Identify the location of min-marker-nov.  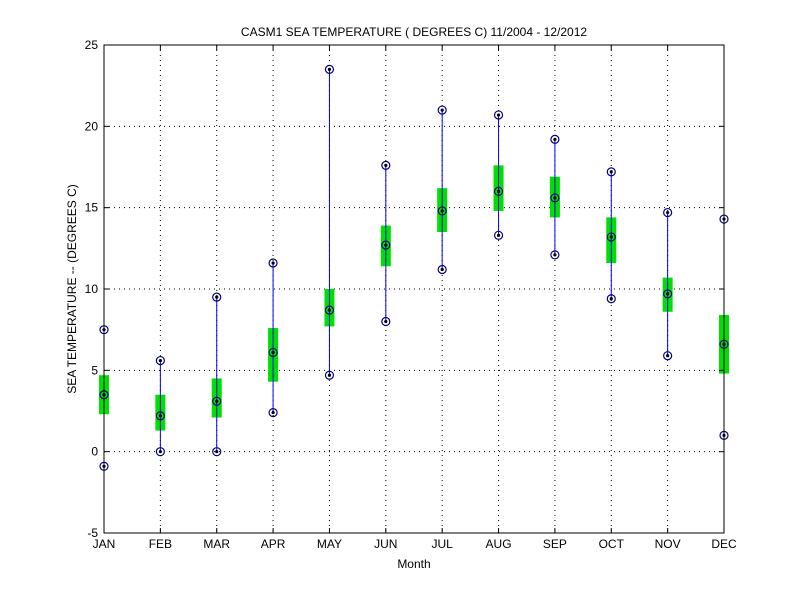
(668, 356).